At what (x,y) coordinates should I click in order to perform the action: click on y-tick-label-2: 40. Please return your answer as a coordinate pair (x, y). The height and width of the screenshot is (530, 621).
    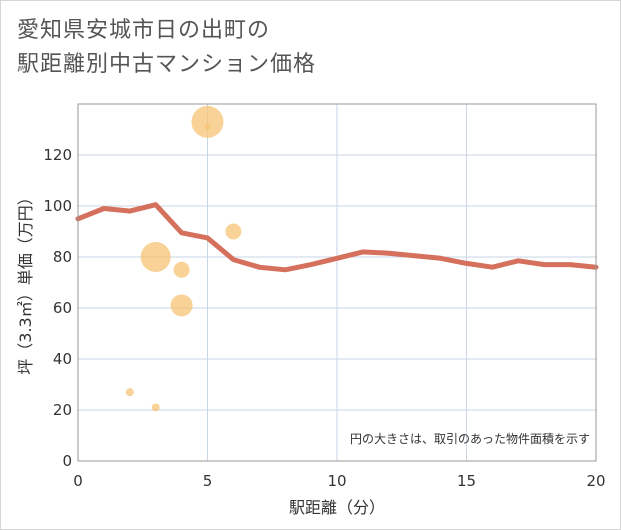
    Looking at the image, I should click on (62, 359).